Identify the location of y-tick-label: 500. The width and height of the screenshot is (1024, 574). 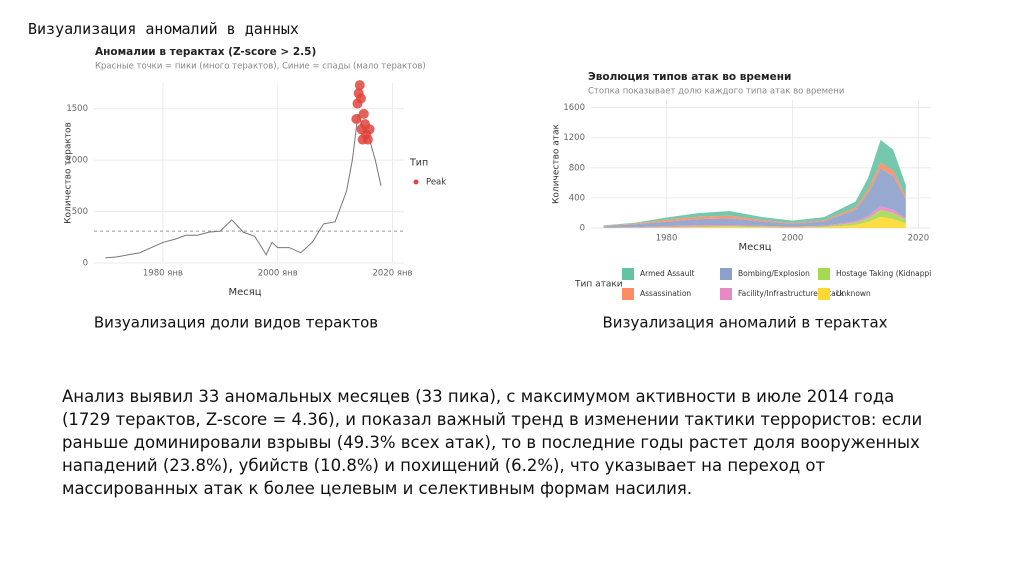
(80, 212).